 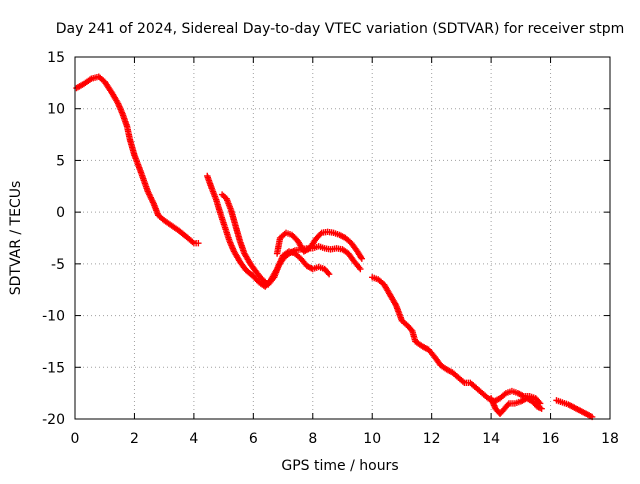 I want to click on y-axis-label: SDTVAR / TECUs, so click(x=16, y=238).